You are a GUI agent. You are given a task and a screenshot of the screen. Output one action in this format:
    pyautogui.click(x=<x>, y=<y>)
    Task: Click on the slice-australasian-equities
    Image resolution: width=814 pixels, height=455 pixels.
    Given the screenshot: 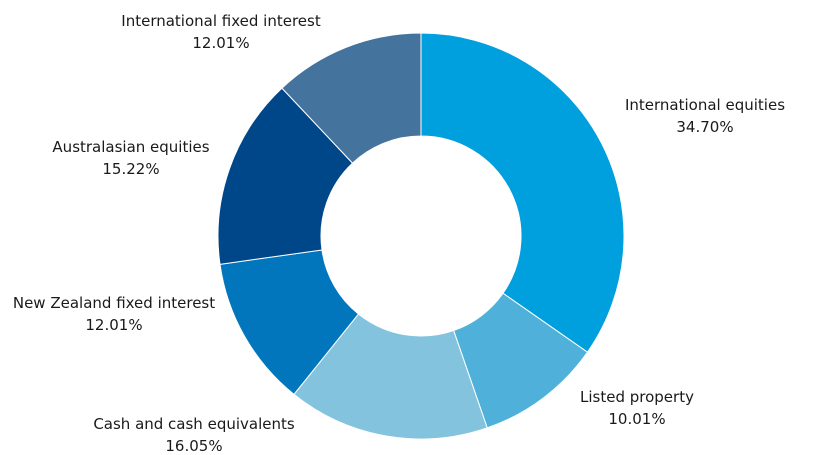 What is the action you would take?
    pyautogui.click(x=285, y=176)
    